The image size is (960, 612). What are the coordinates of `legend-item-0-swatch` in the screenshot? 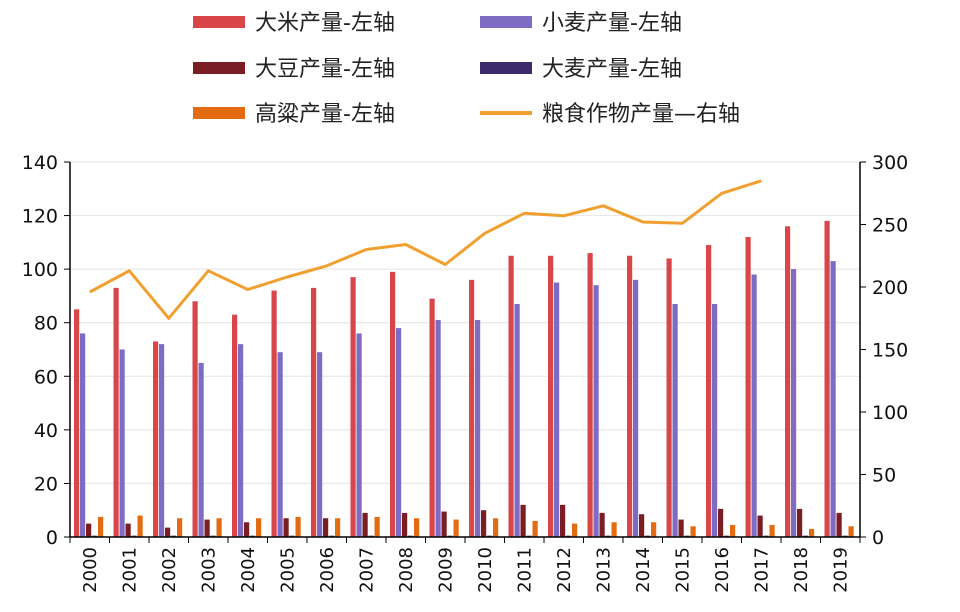 It's located at (219, 22).